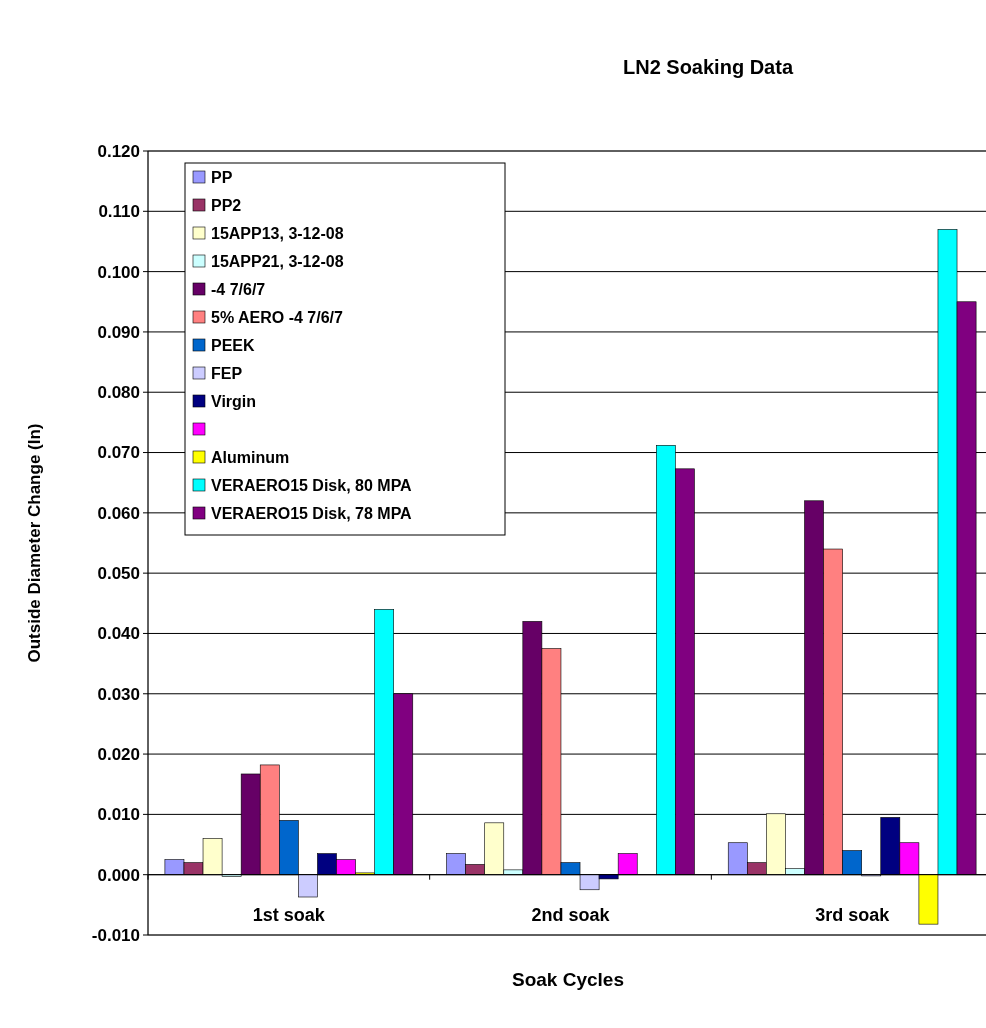 The image size is (986, 1028). I want to click on x-tick-label: 3rd soak, so click(853, 915).